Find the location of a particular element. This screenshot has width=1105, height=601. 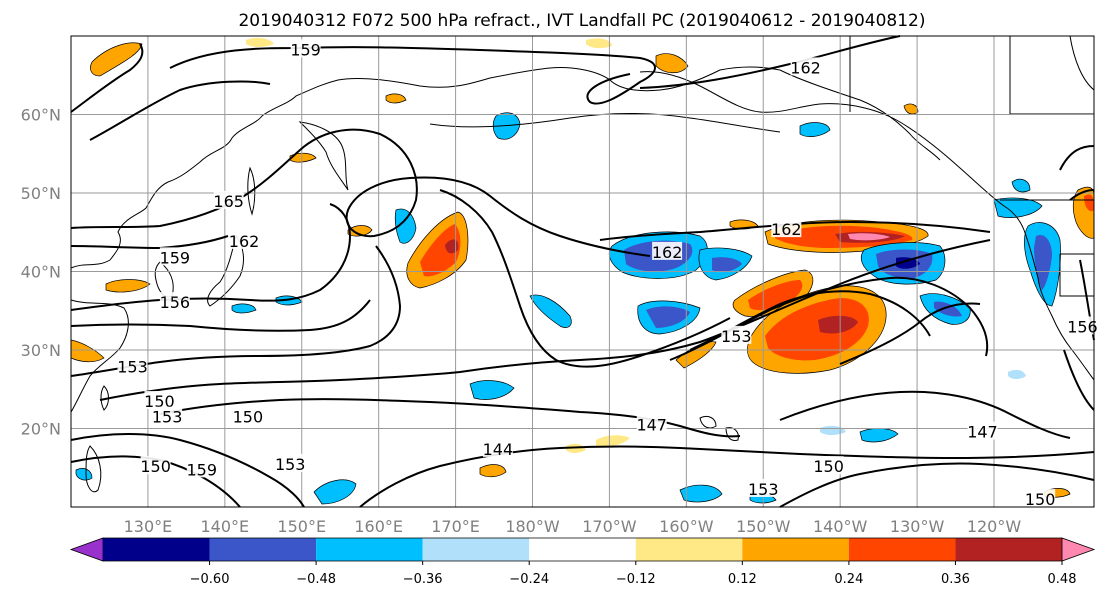

country-border-canada-usa is located at coordinates (1047, 248).